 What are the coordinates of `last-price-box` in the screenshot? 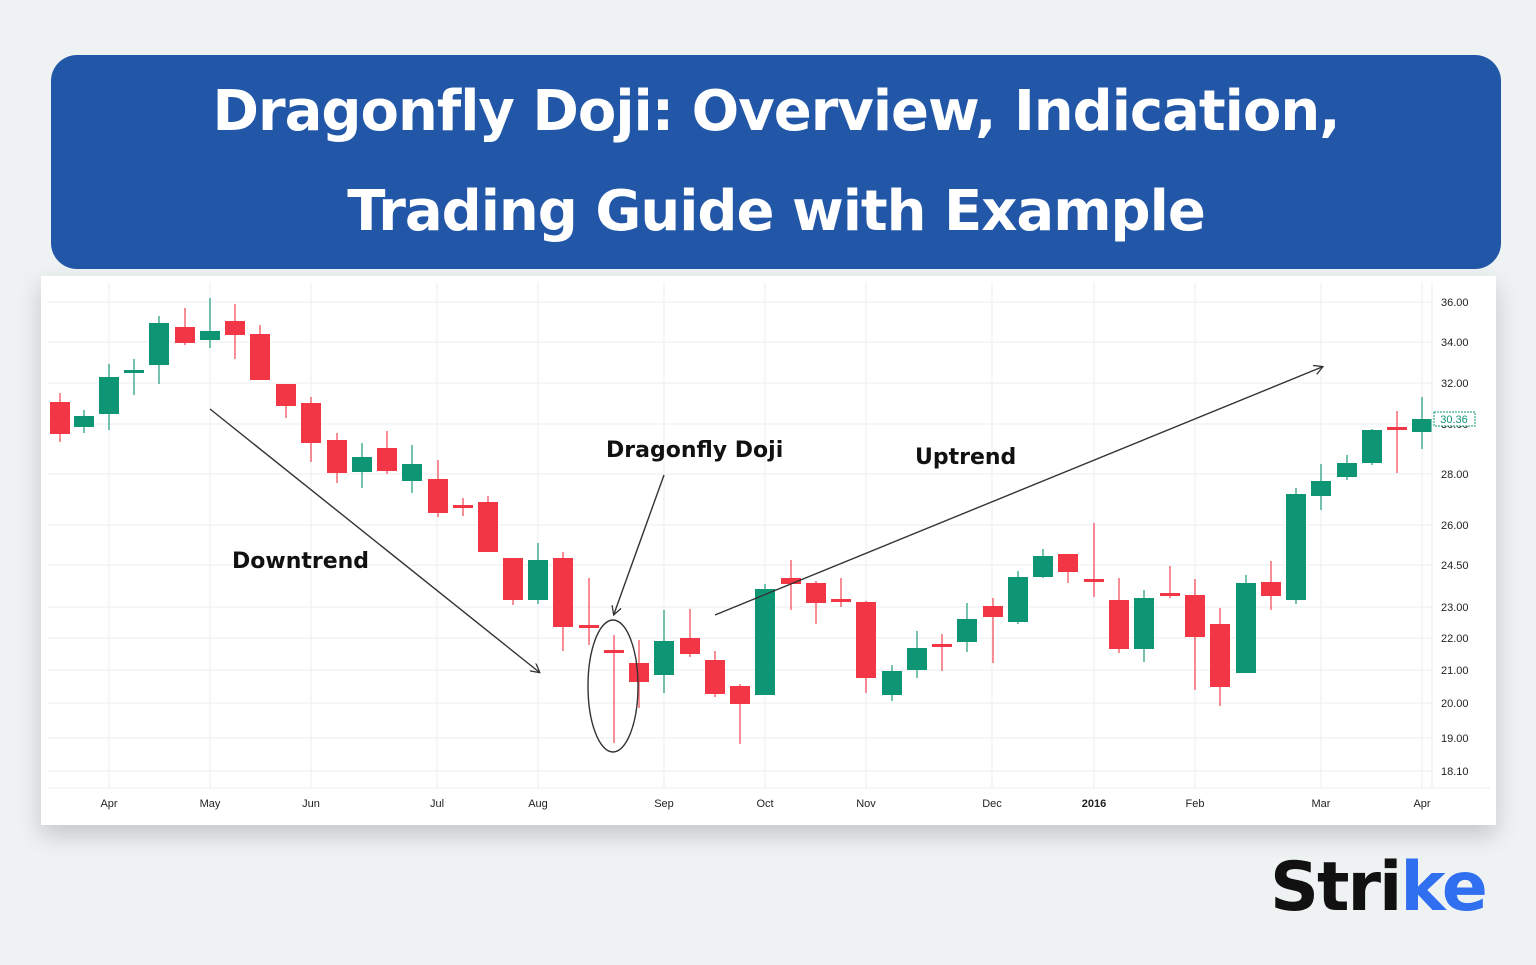 It's located at (1454, 419).